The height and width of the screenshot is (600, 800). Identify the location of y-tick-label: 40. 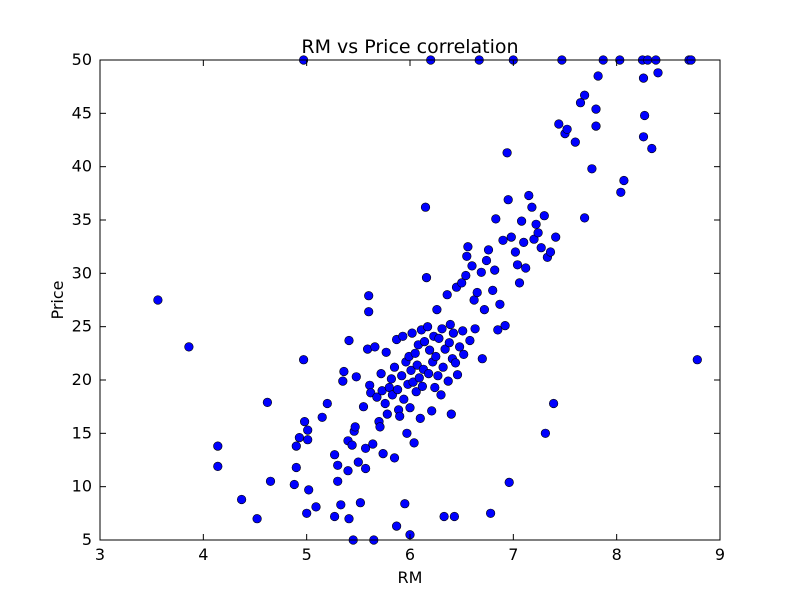
(82, 166).